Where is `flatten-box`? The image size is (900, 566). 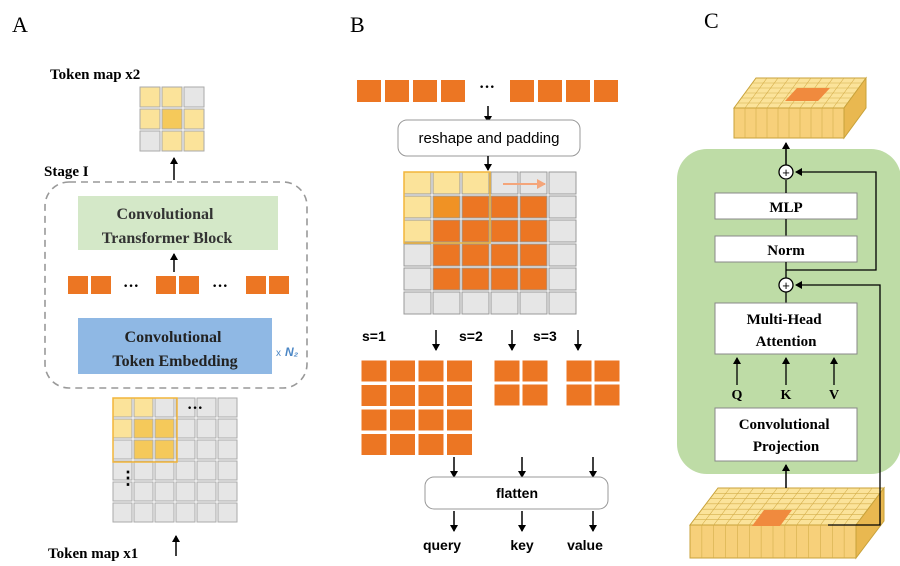 flatten-box is located at coordinates (516, 493).